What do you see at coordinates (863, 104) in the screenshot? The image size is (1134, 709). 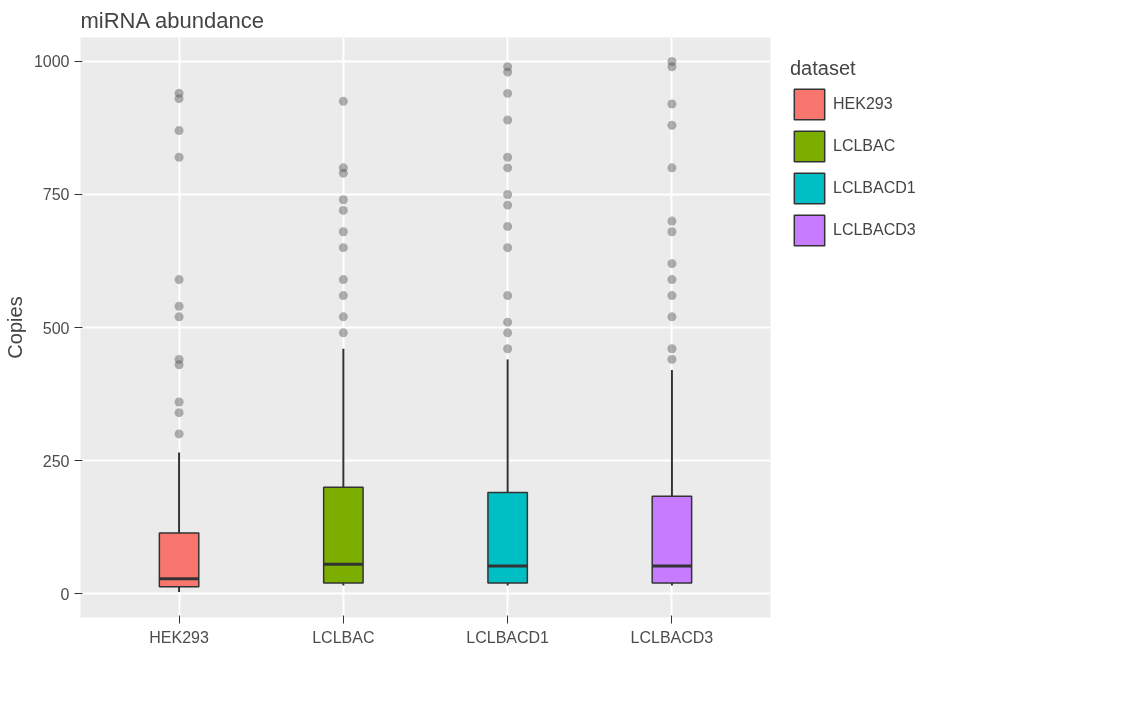 I see `legend-label: HEK293` at bounding box center [863, 104].